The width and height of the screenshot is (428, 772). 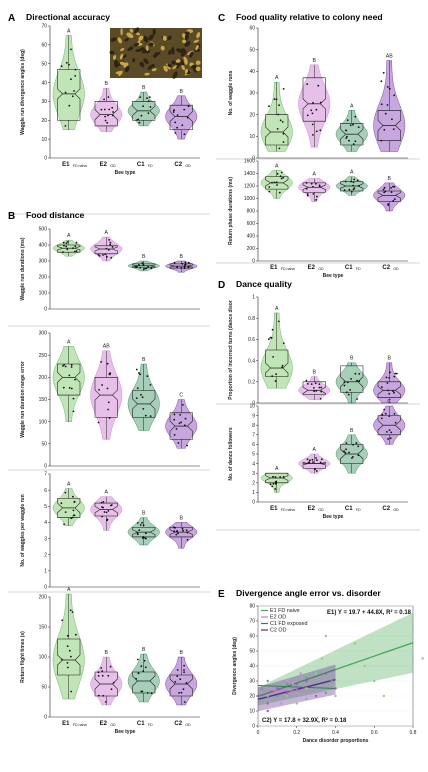 I want to click on x-tick-label-E1: E1, so click(x=274, y=268).